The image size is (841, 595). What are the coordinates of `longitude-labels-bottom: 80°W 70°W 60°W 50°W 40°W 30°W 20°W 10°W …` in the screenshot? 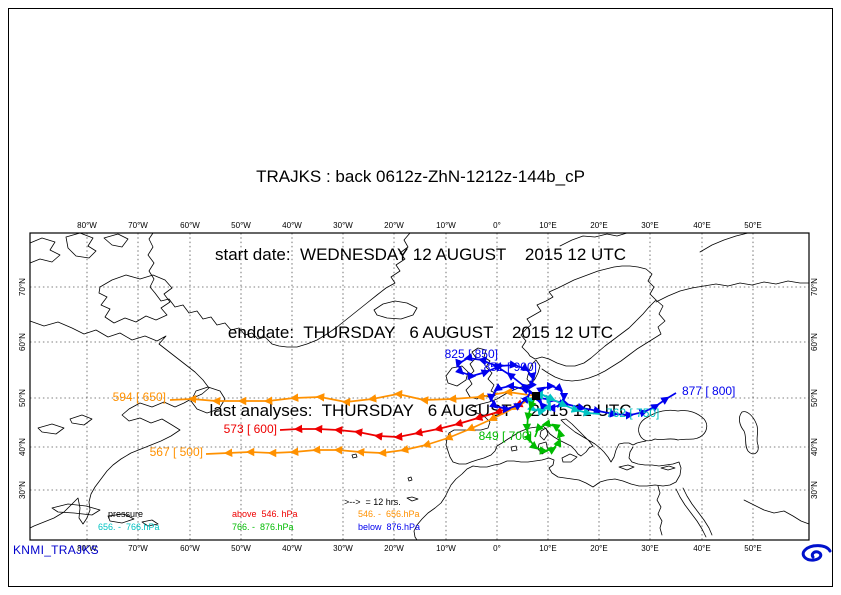 It's located at (419, 548).